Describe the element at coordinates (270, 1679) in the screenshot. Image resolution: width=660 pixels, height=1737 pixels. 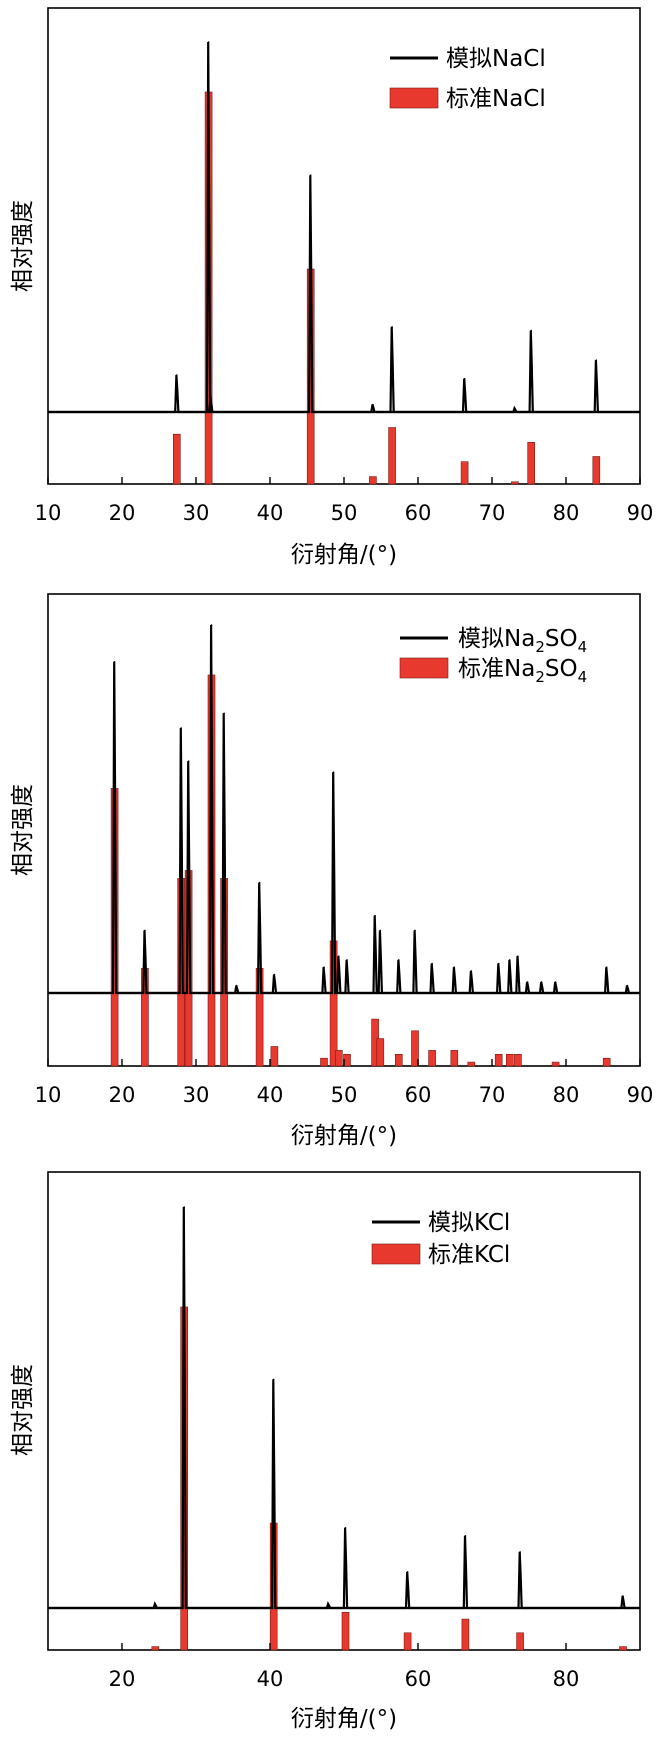
I see `x-tick-label-kcl-40: 40` at that location.